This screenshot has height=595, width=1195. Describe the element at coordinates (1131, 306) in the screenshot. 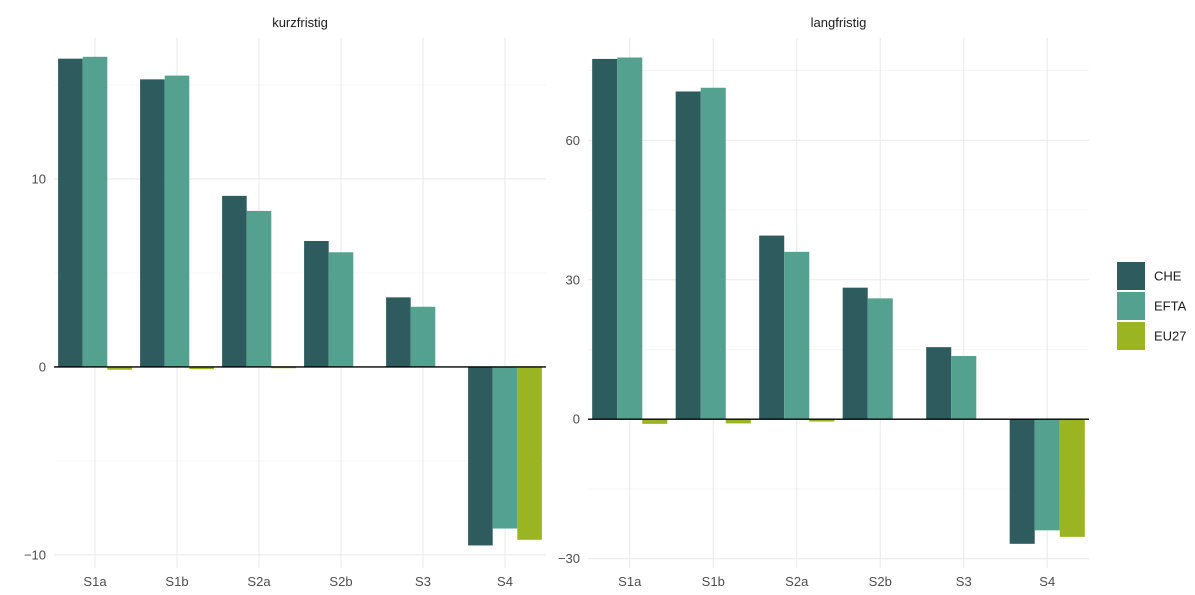

I see `legend-key-efta` at that location.